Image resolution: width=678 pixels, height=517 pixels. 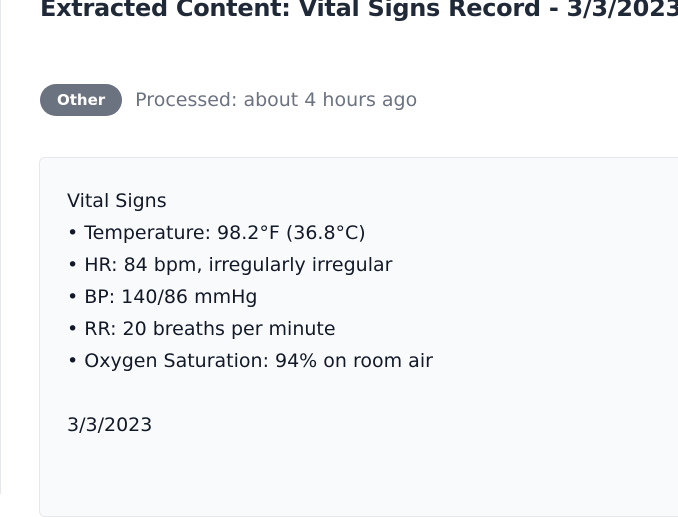 I want to click on meta-row: Other Processed: about 4 hours ago, so click(x=228, y=100).